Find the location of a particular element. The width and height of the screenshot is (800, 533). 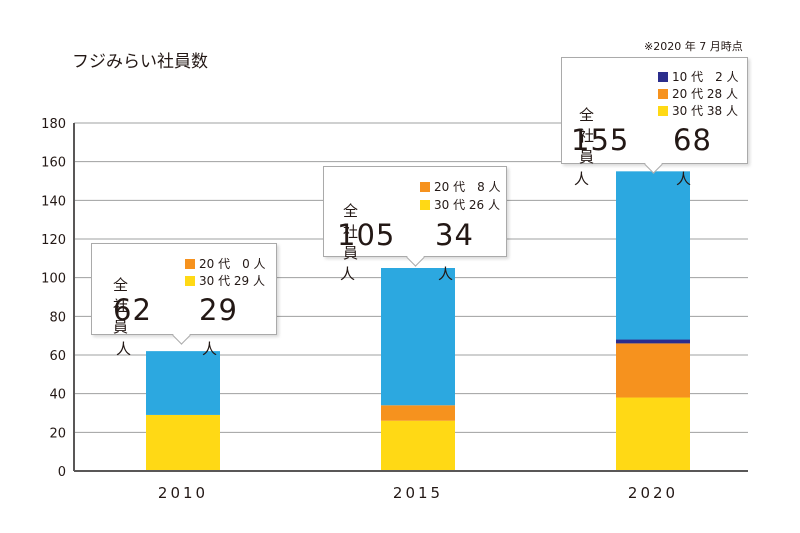

y-tick-label: 80 is located at coordinates (57, 317).